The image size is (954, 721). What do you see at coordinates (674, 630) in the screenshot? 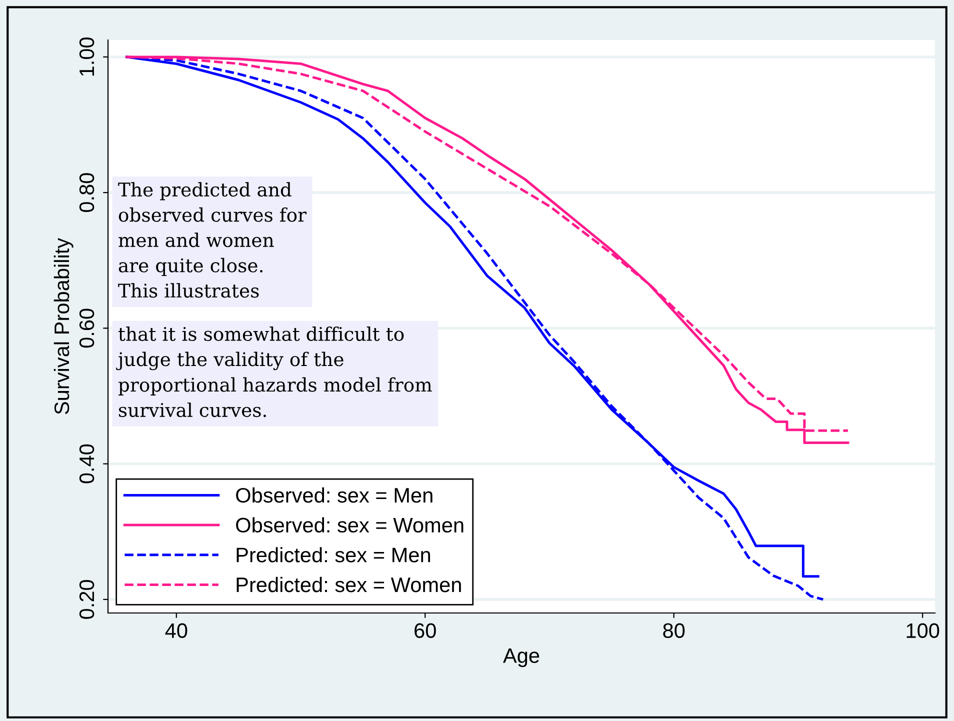
I see `x-tick-label: 80` at bounding box center [674, 630].